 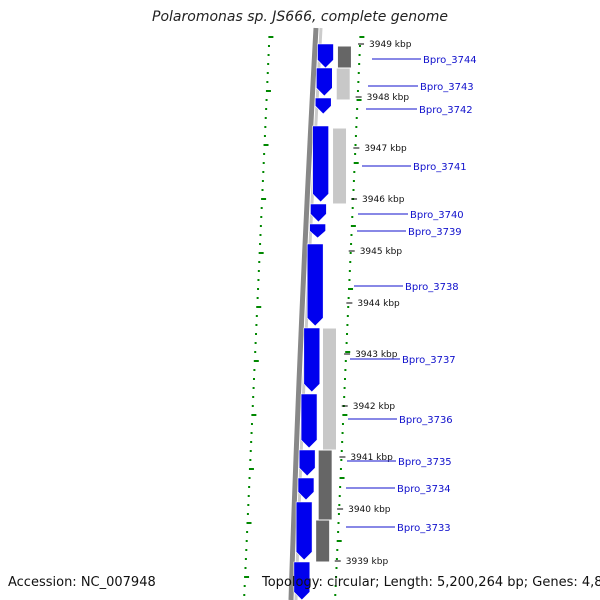 I want to click on gene-label: Bpro_3737, so click(x=429, y=360).